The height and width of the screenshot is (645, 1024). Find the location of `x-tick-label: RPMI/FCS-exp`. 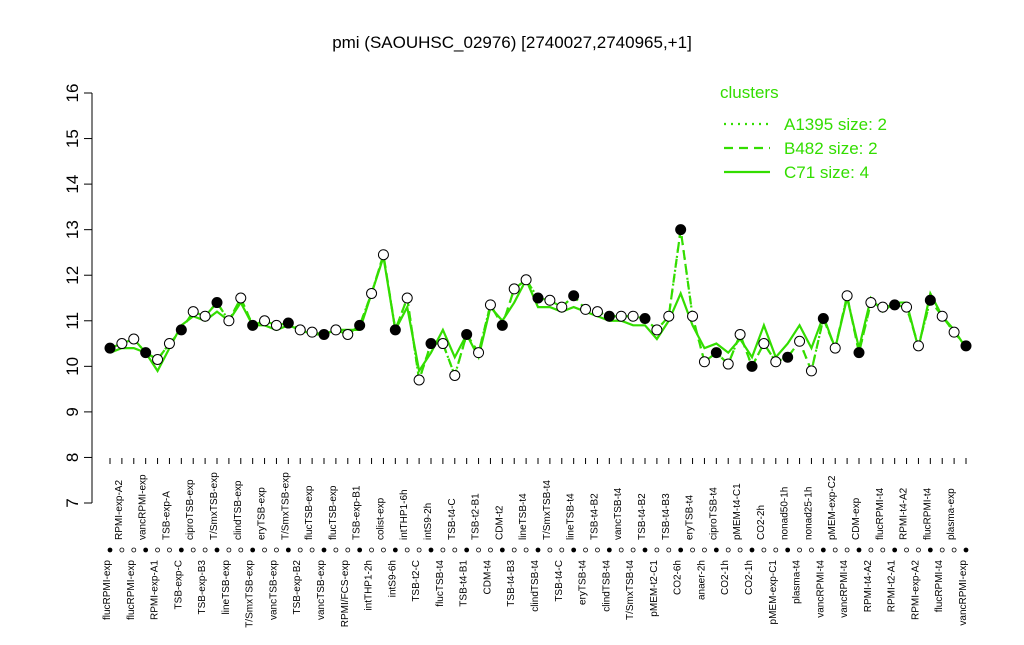

x-tick-label: RPMI/FCS-exp is located at coordinates (345, 594).